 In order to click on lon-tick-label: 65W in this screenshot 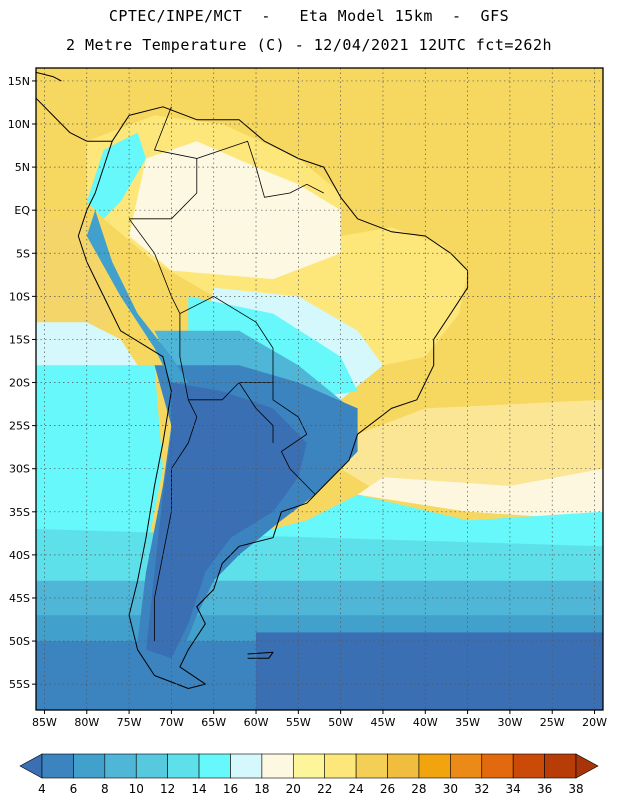, I will do `click(213, 722)`.